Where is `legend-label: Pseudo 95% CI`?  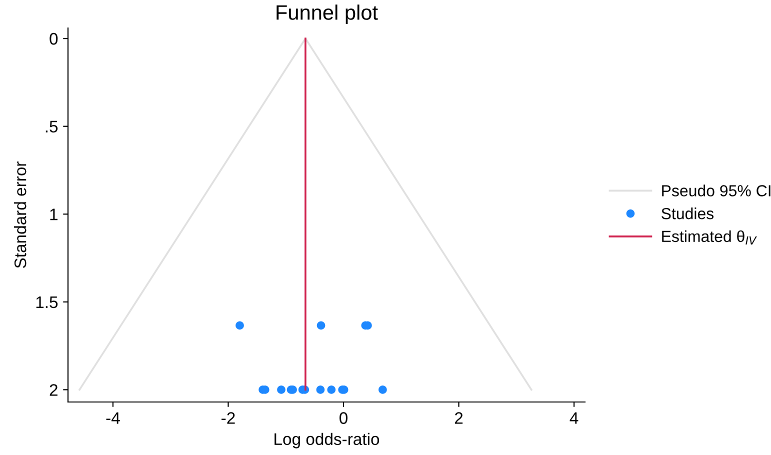
legend-label: Pseudo 95% CI is located at coordinates (716, 190).